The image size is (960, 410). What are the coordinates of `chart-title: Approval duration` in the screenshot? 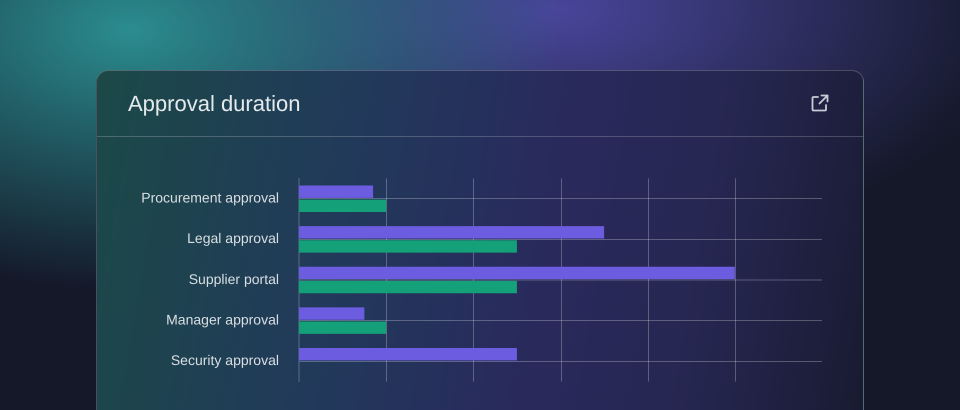 It's located at (214, 104).